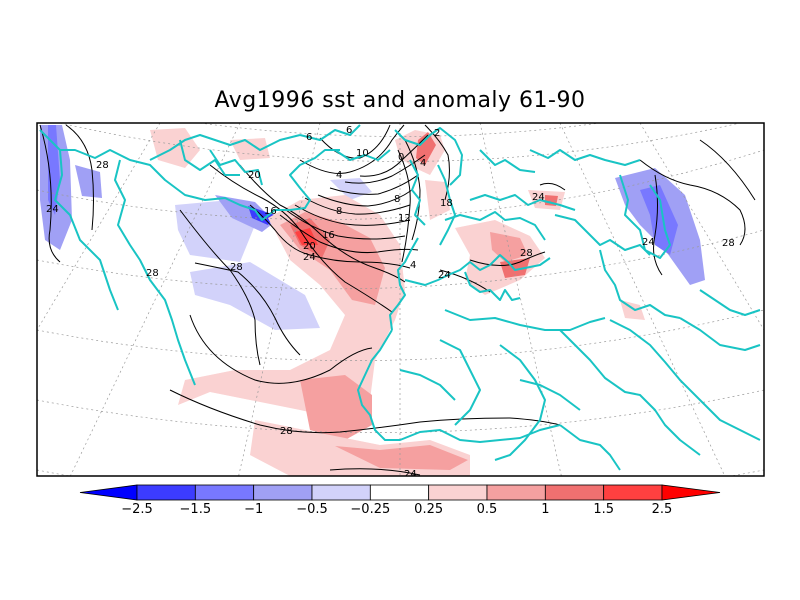 The image size is (800, 600). I want to click on colorbar-tick-label: 0.5, so click(487, 509).